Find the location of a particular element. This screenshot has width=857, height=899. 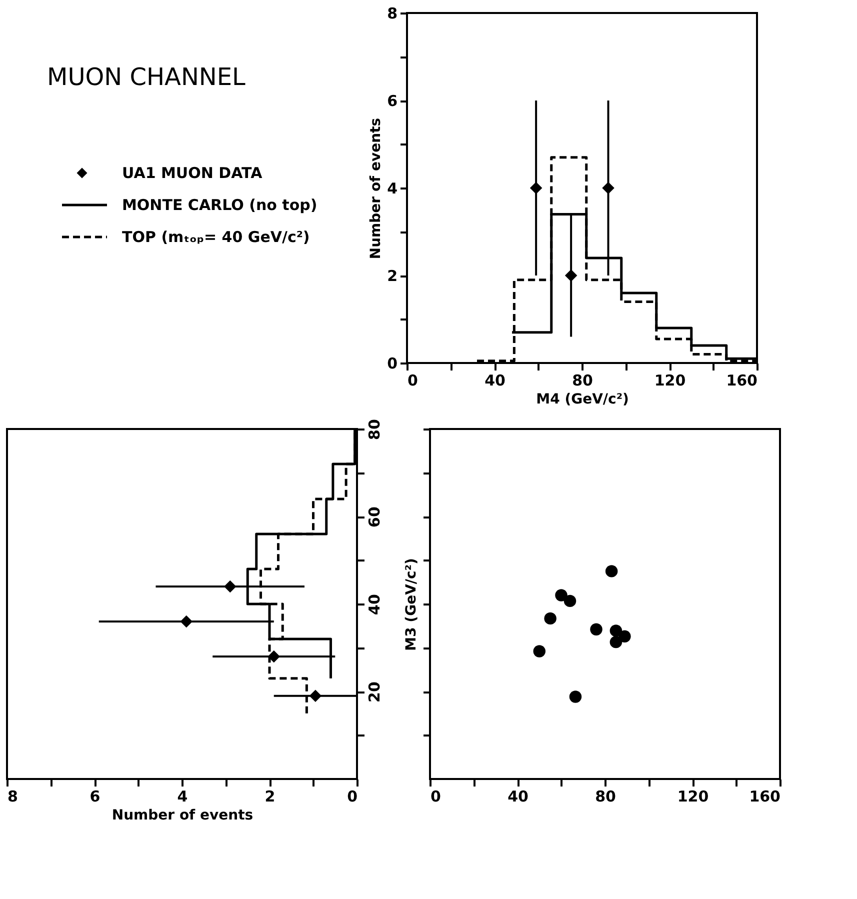

y-axis-title: M3 (GeV/c²) is located at coordinates (412, 604).